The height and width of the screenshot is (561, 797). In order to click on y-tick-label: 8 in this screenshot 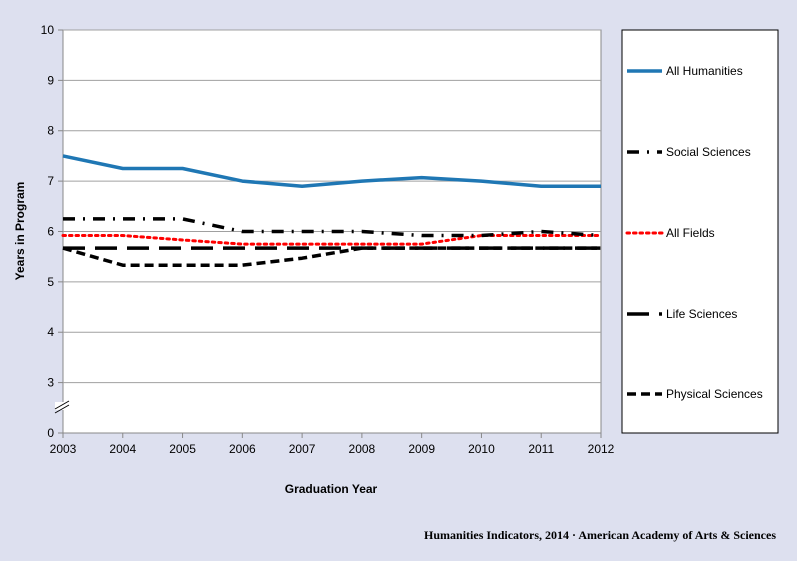, I will do `click(50, 131)`.